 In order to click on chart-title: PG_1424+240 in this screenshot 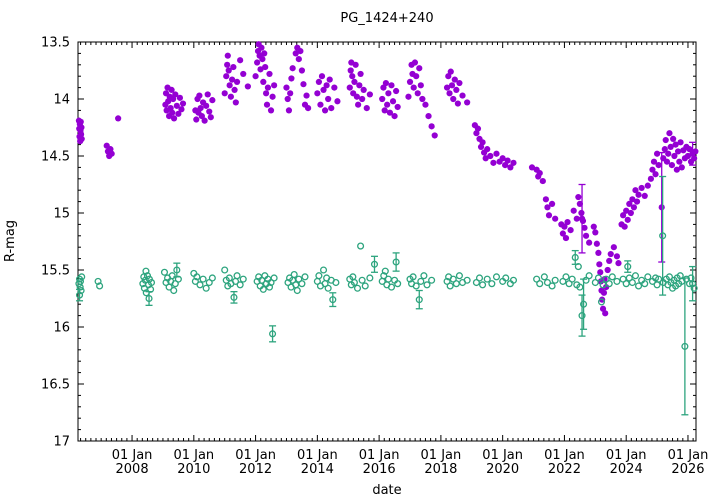, I will do `click(386, 18)`.